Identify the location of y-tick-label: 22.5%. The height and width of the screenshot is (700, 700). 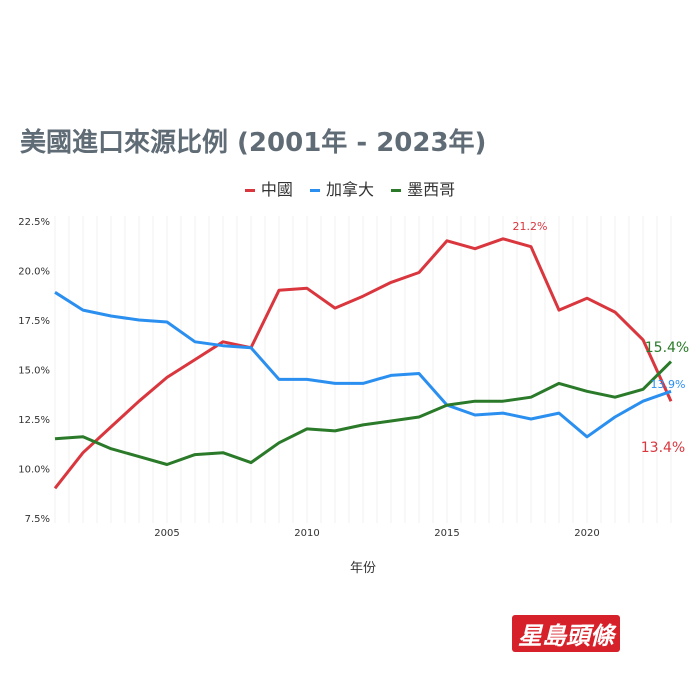
(34, 222).